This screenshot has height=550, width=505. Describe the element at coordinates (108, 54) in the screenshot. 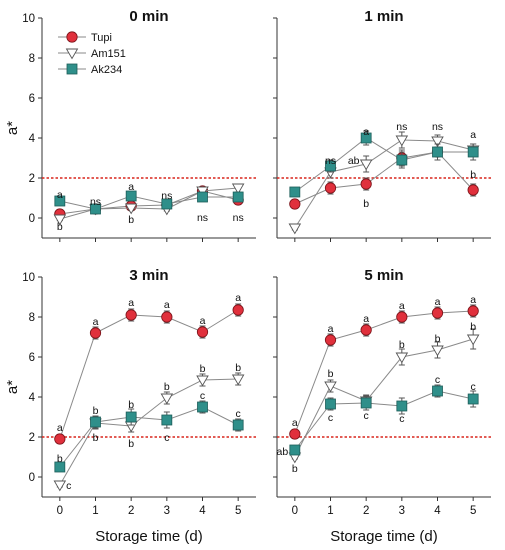

I see `legend-label: Am151` at that location.